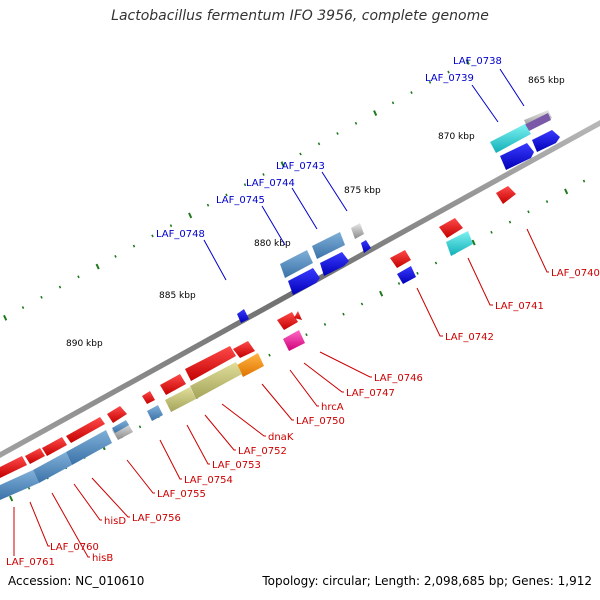  I want to click on scale-label-885: 885 kbp, so click(177, 296).